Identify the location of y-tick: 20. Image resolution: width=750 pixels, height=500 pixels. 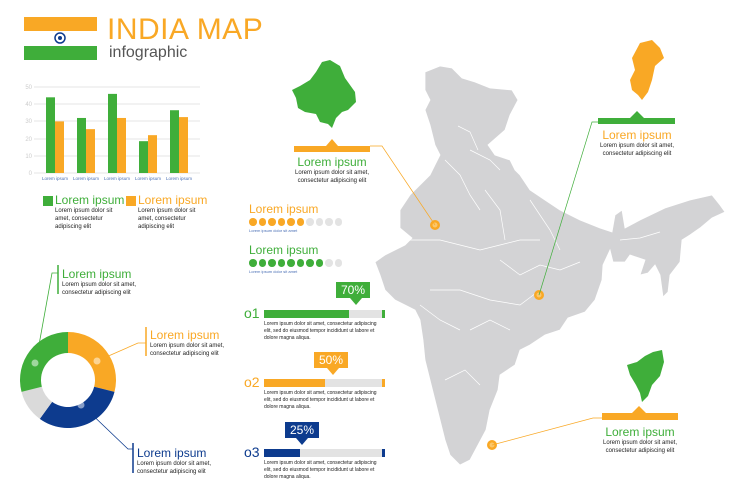
(28, 140).